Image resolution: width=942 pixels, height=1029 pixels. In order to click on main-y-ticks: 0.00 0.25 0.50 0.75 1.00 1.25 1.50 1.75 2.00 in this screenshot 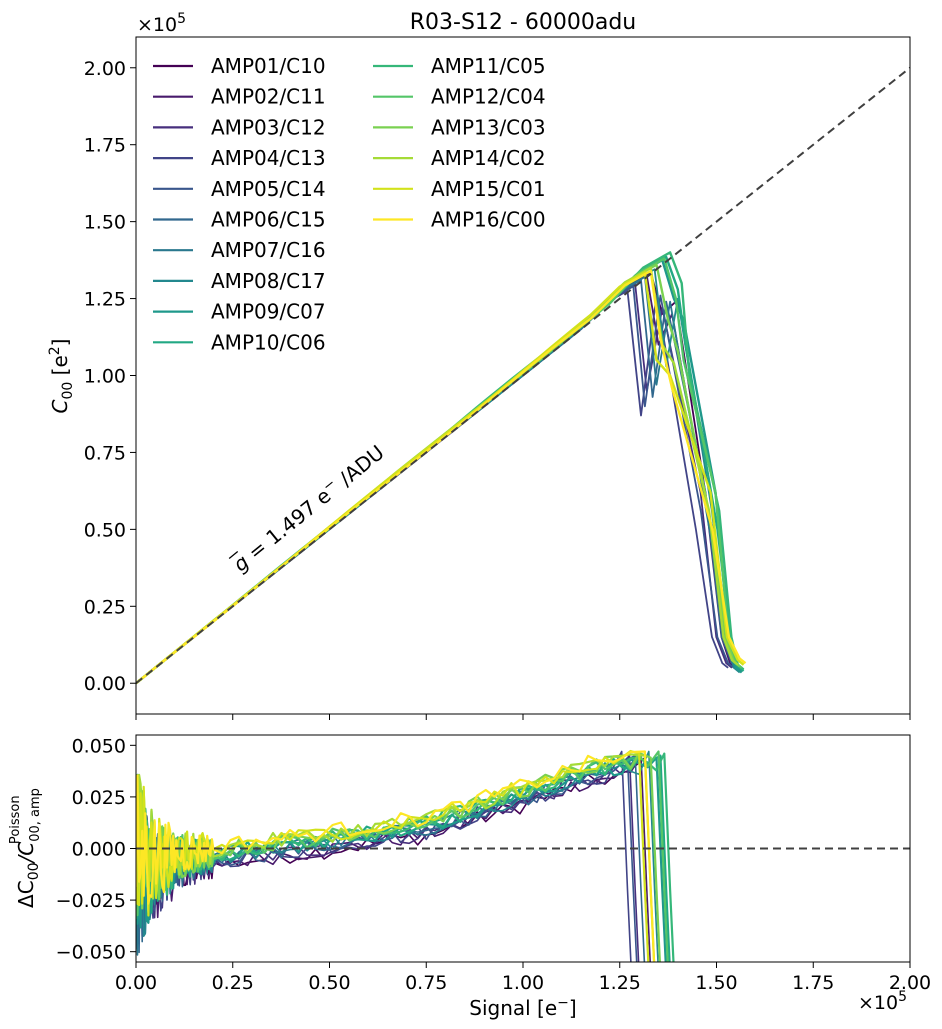, I will do `click(110, 376)`.